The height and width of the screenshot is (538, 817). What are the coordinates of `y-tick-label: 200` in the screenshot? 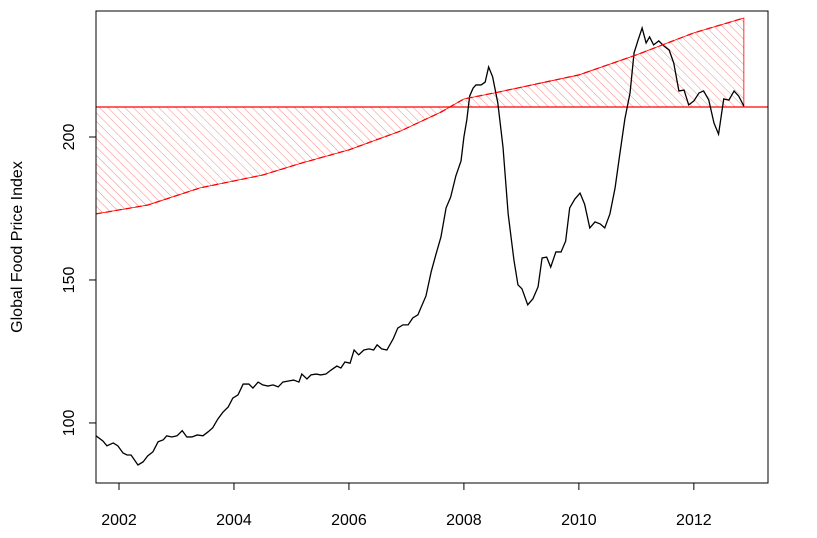 It's located at (69, 137).